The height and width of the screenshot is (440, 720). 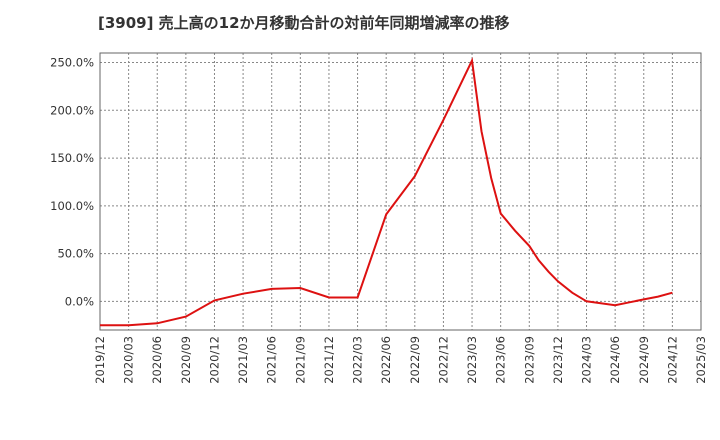 I want to click on y-tick-label: 50.0%, so click(x=75, y=254).